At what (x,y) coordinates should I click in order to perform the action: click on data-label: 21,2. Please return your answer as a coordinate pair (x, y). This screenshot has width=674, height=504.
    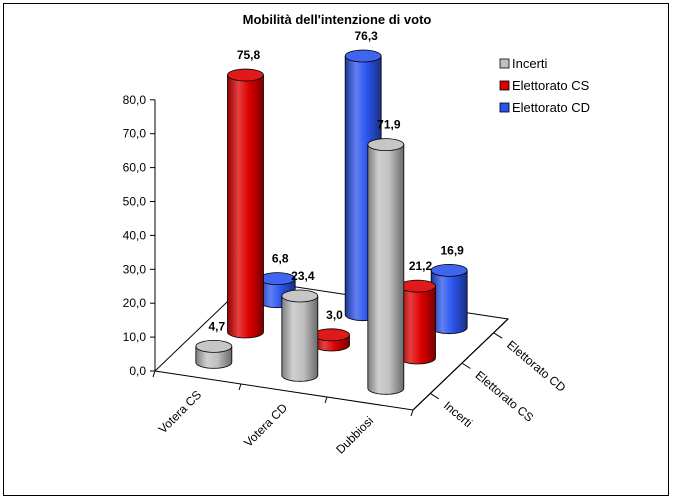
    Looking at the image, I should click on (421, 266).